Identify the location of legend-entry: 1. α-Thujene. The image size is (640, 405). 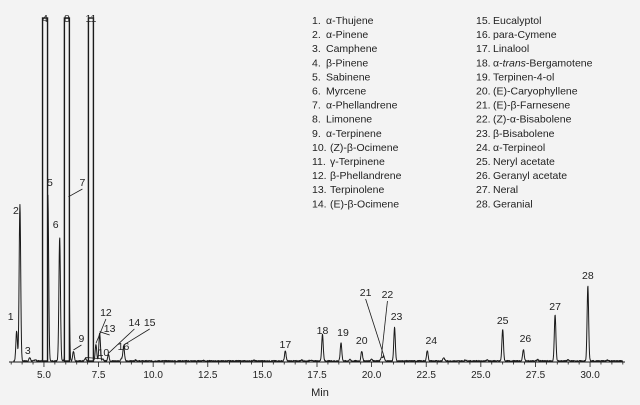
(343, 21).